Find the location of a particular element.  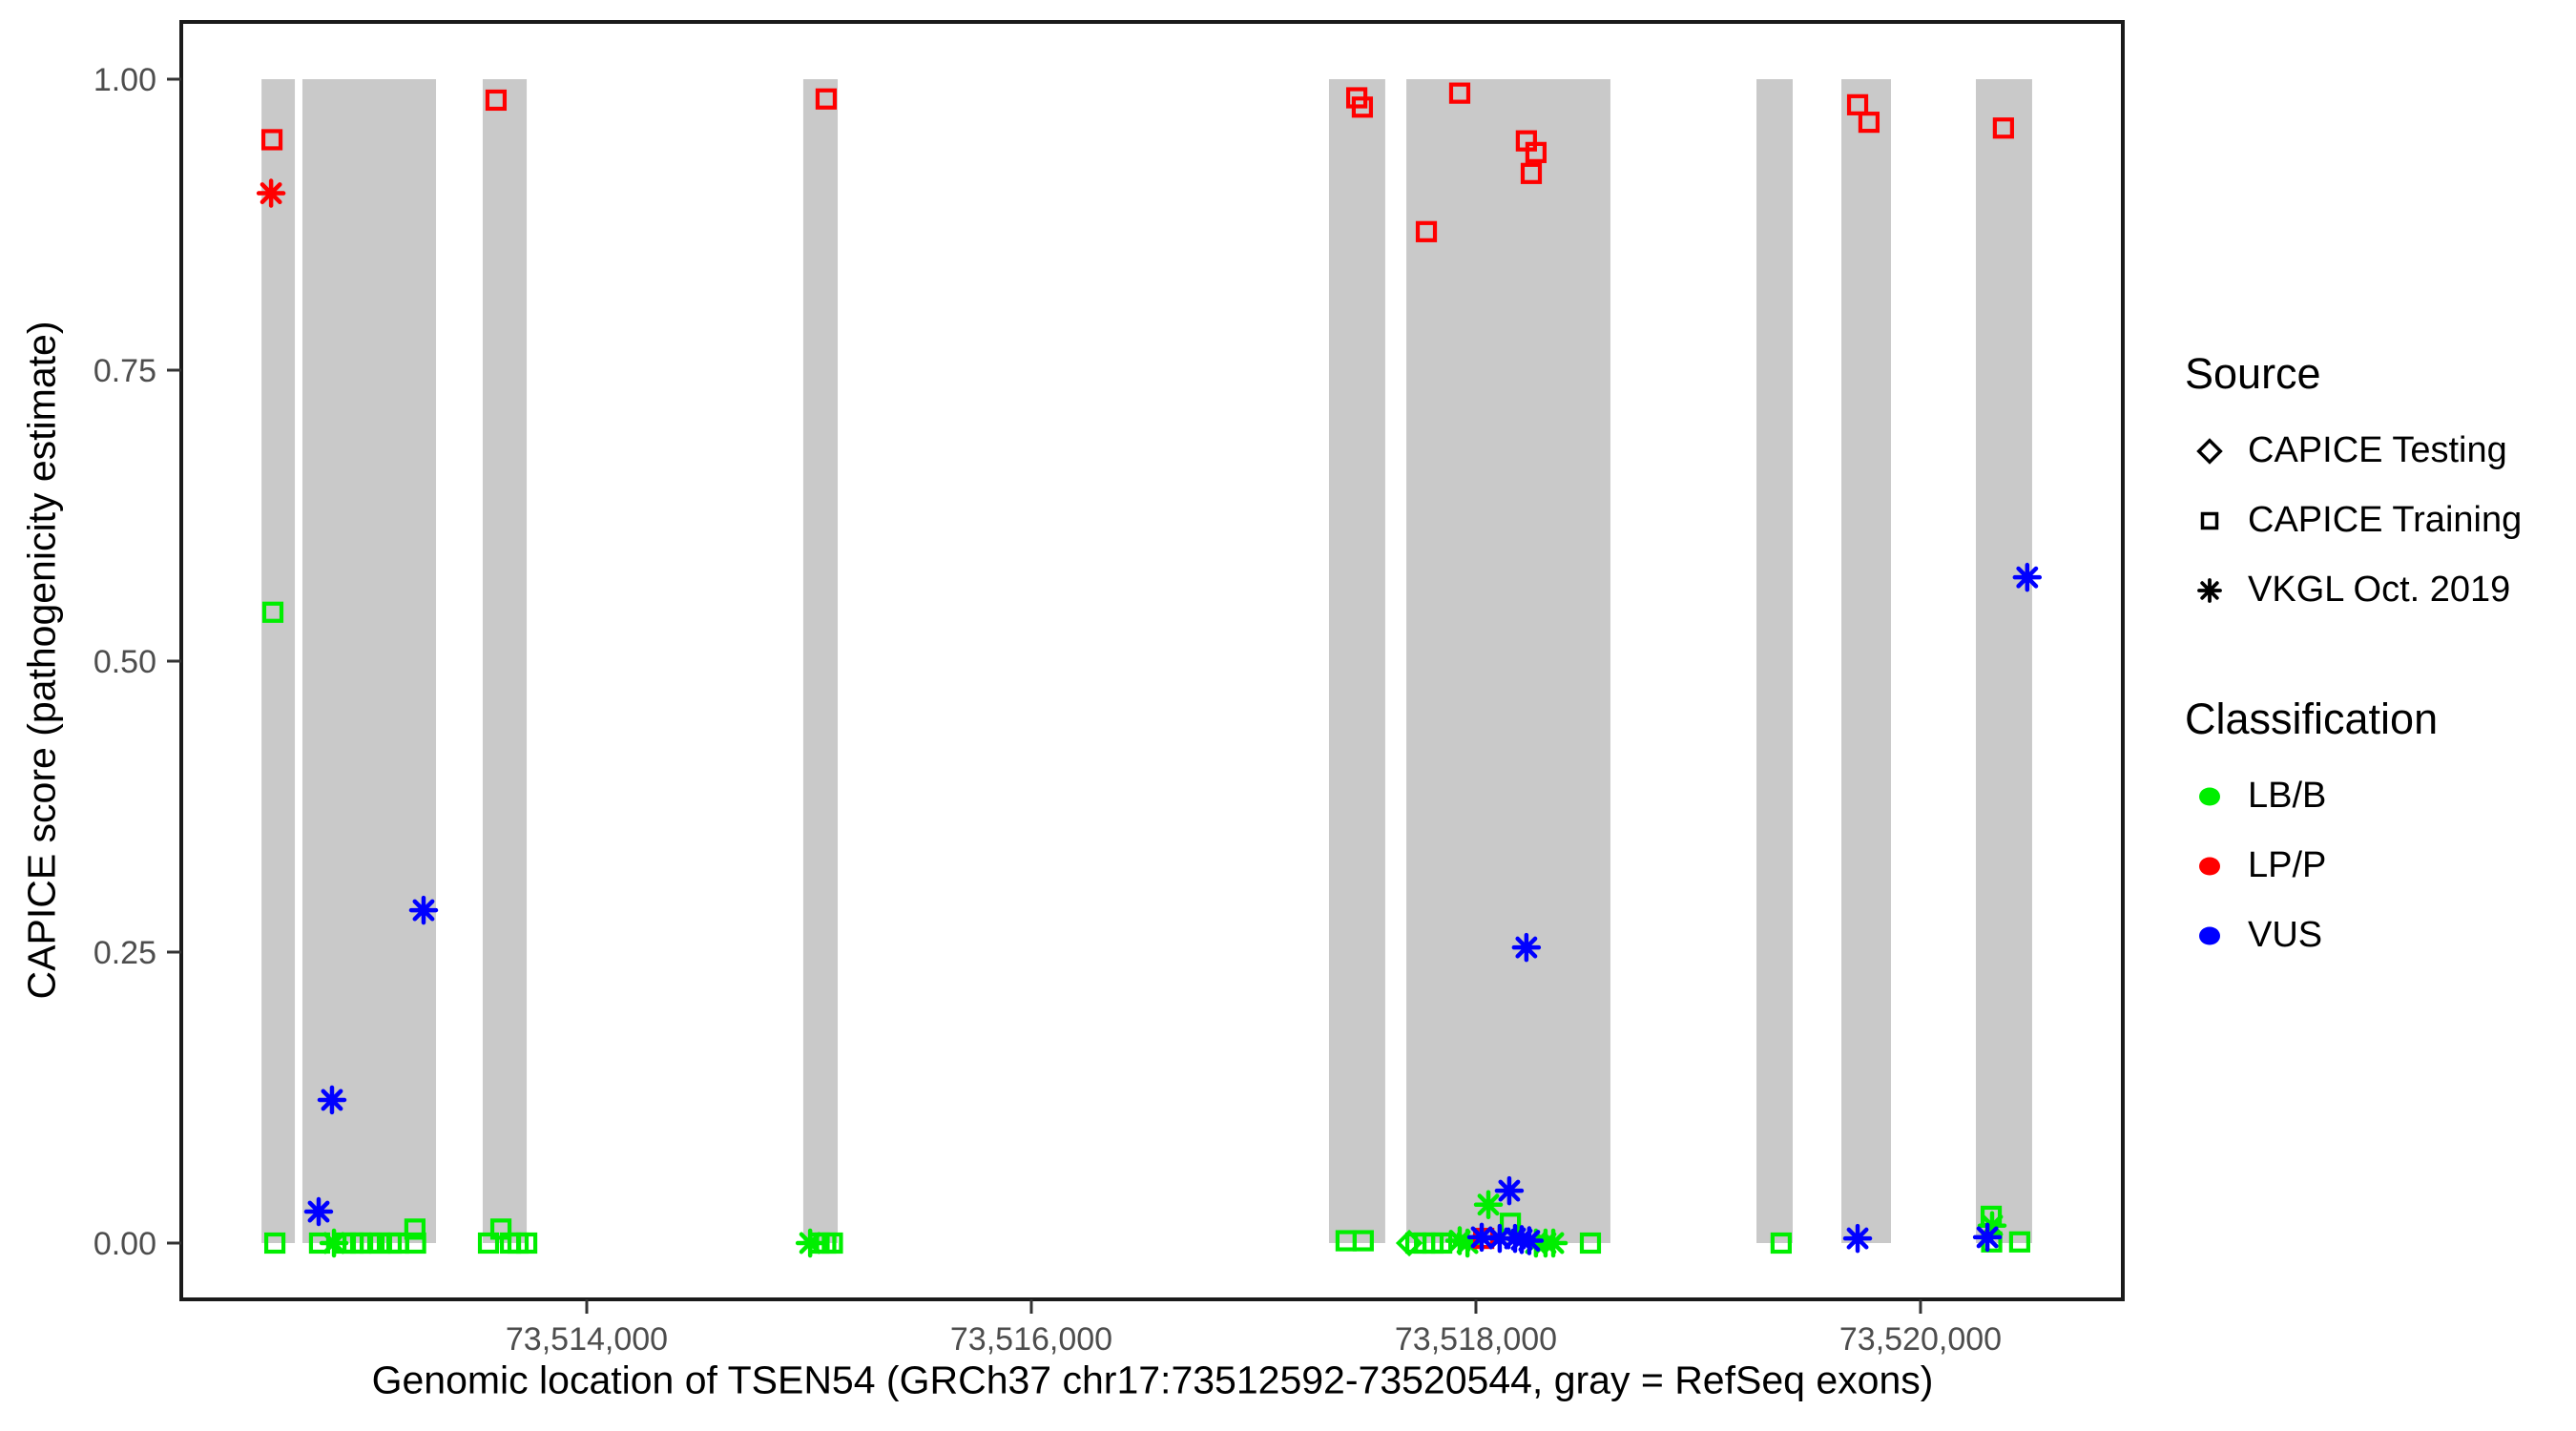

legend-source-title: Source is located at coordinates (2253, 373).